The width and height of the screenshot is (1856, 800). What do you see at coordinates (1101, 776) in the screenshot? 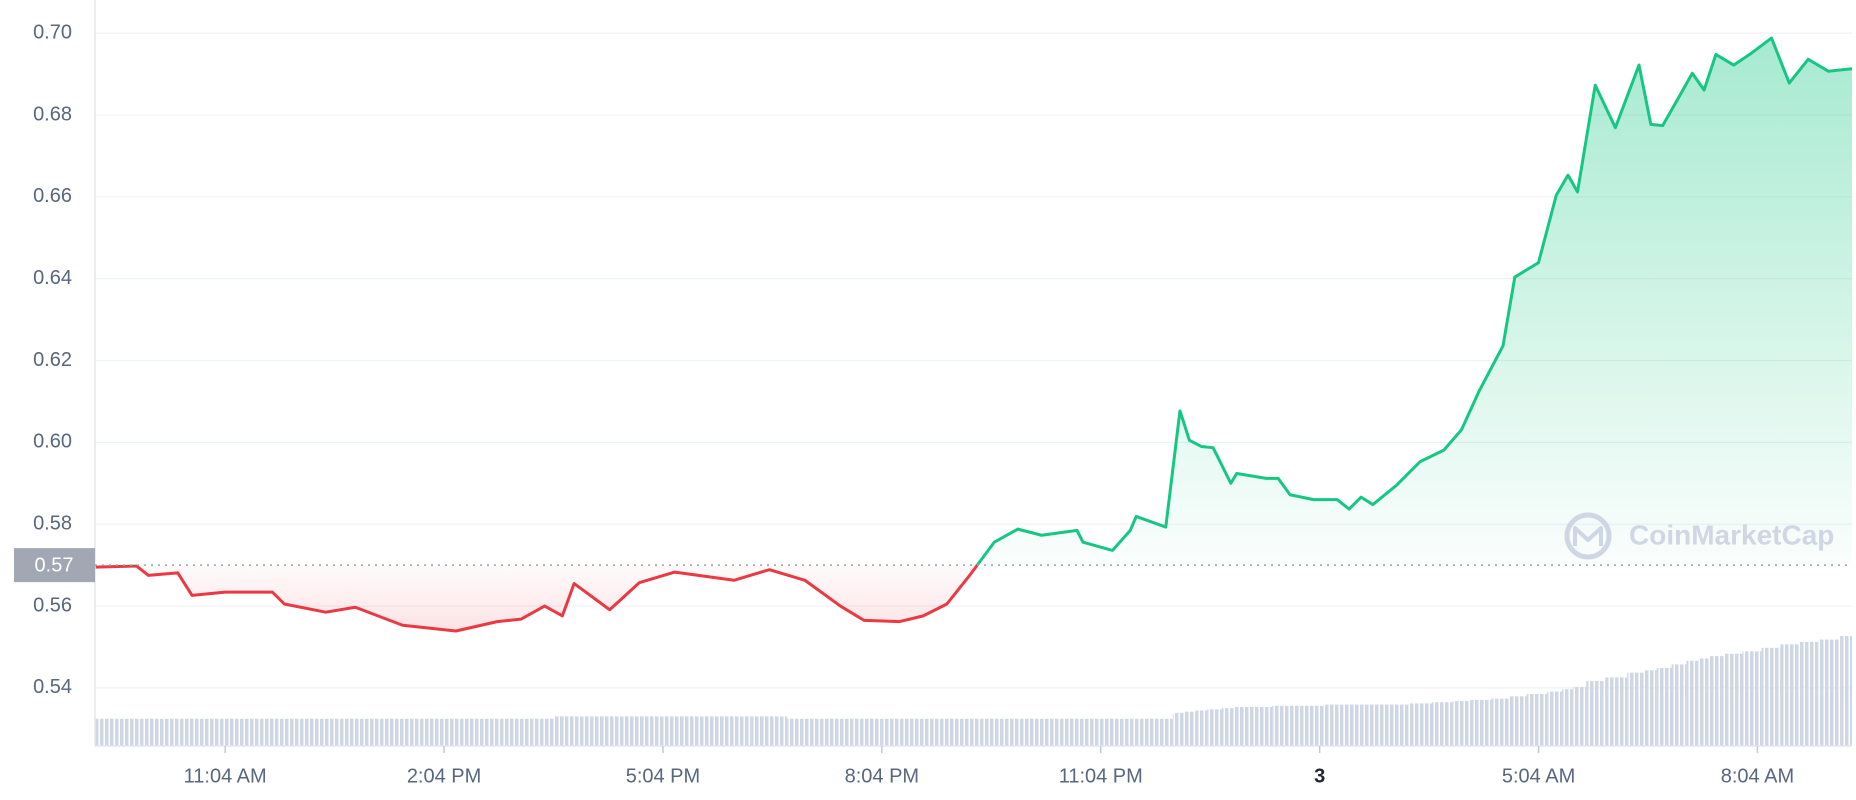
I see `x-tick-label: 11:04 PM` at bounding box center [1101, 776].